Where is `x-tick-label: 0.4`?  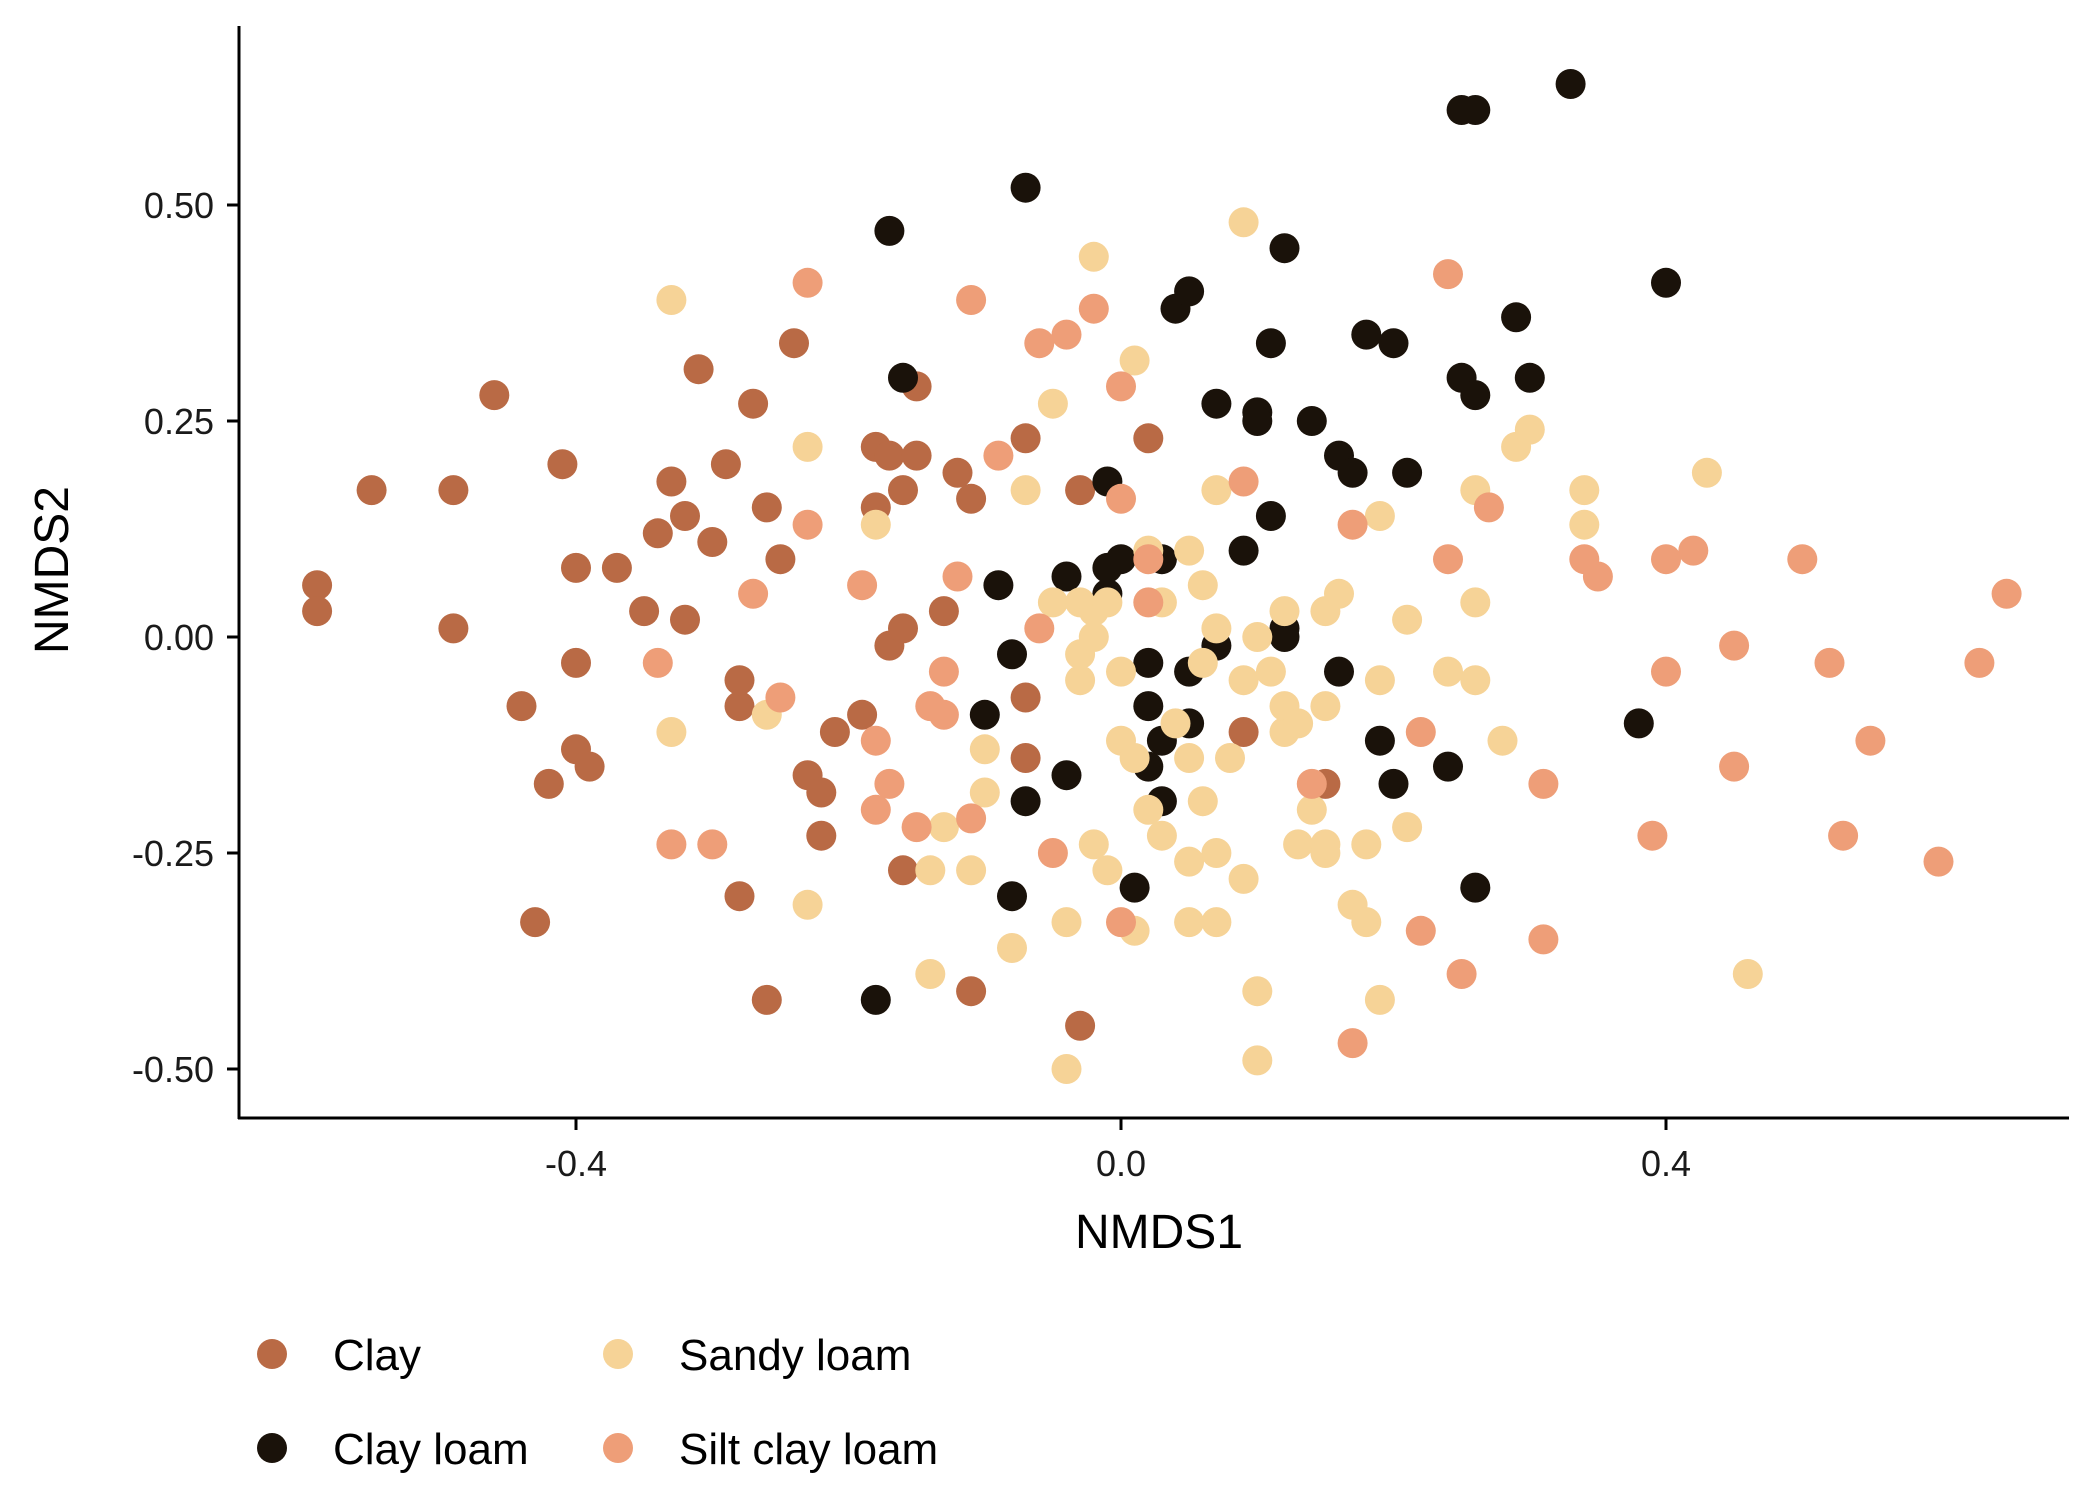
x-tick-label: 0.4 is located at coordinates (1666, 1163).